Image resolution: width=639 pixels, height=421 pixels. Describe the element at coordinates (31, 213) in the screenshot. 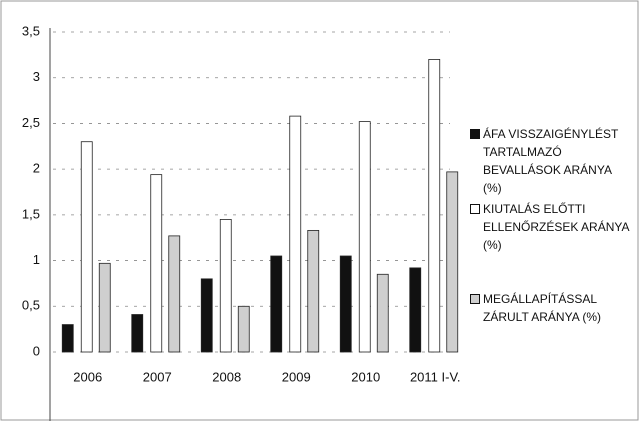

I see `y-tick-label: 1,5` at that location.